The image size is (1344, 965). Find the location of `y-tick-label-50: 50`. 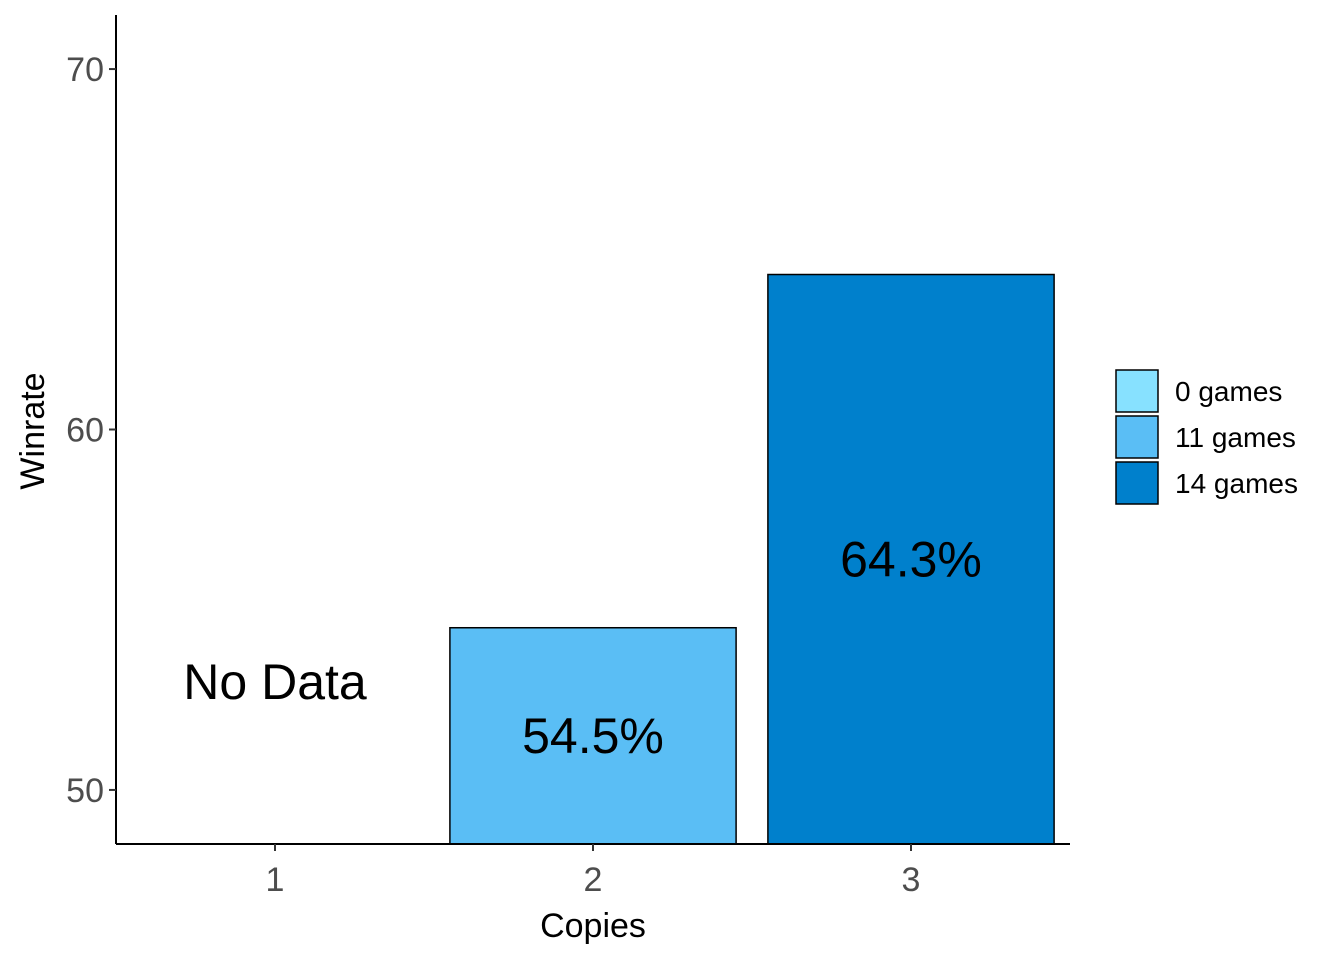

y-tick-label-50: 50 is located at coordinates (85, 791).